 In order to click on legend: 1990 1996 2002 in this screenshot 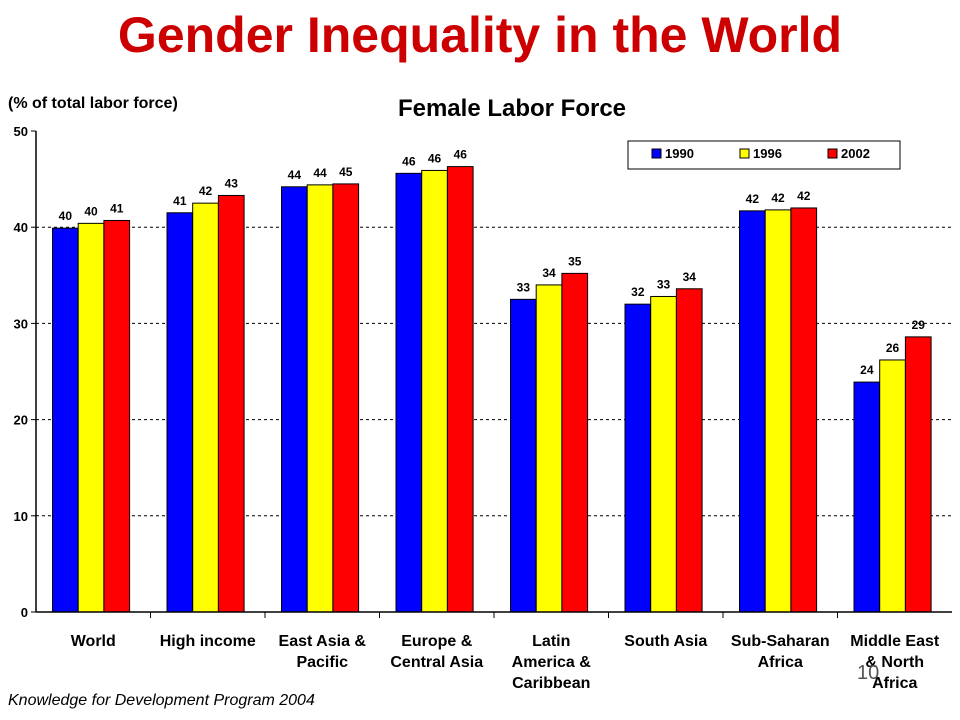, I will do `click(764, 155)`.